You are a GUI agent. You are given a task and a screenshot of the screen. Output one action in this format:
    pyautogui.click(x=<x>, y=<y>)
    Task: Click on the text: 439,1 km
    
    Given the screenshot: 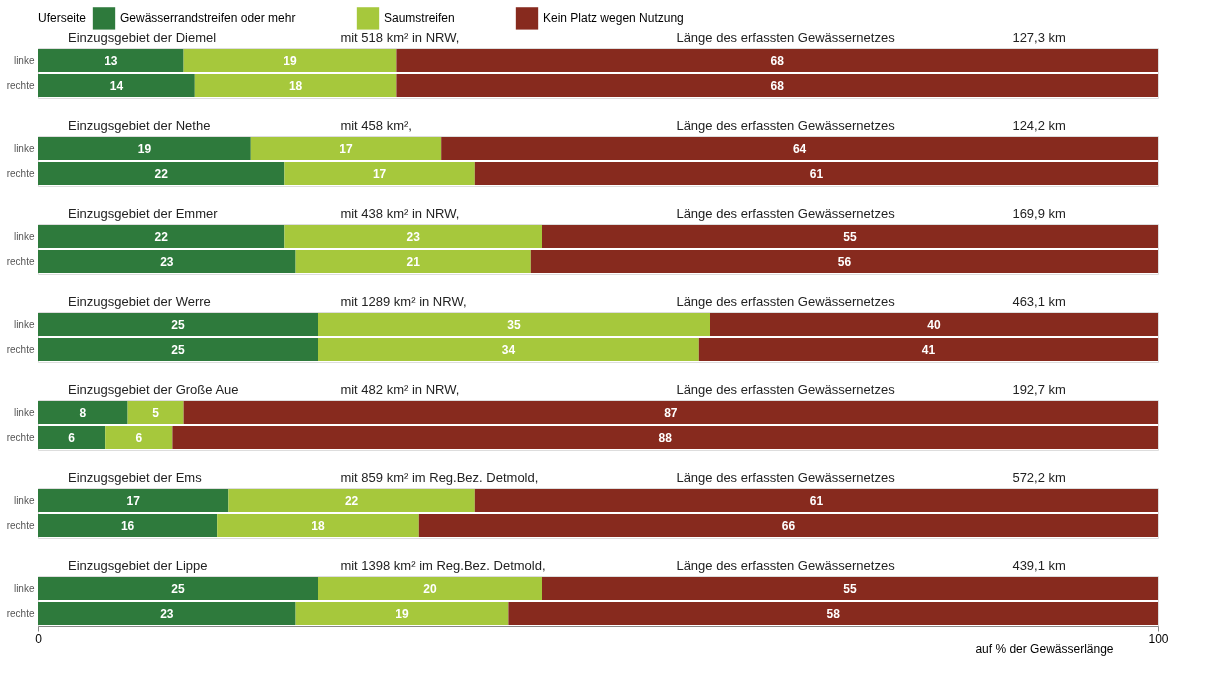 What is the action you would take?
    pyautogui.click(x=1039, y=565)
    